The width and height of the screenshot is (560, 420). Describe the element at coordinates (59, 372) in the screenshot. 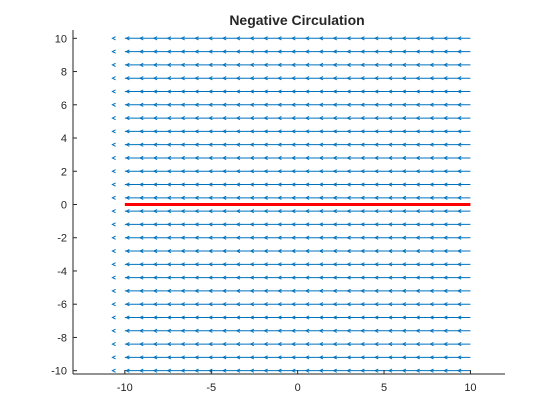

I see `y-tick-label: -10` at that location.